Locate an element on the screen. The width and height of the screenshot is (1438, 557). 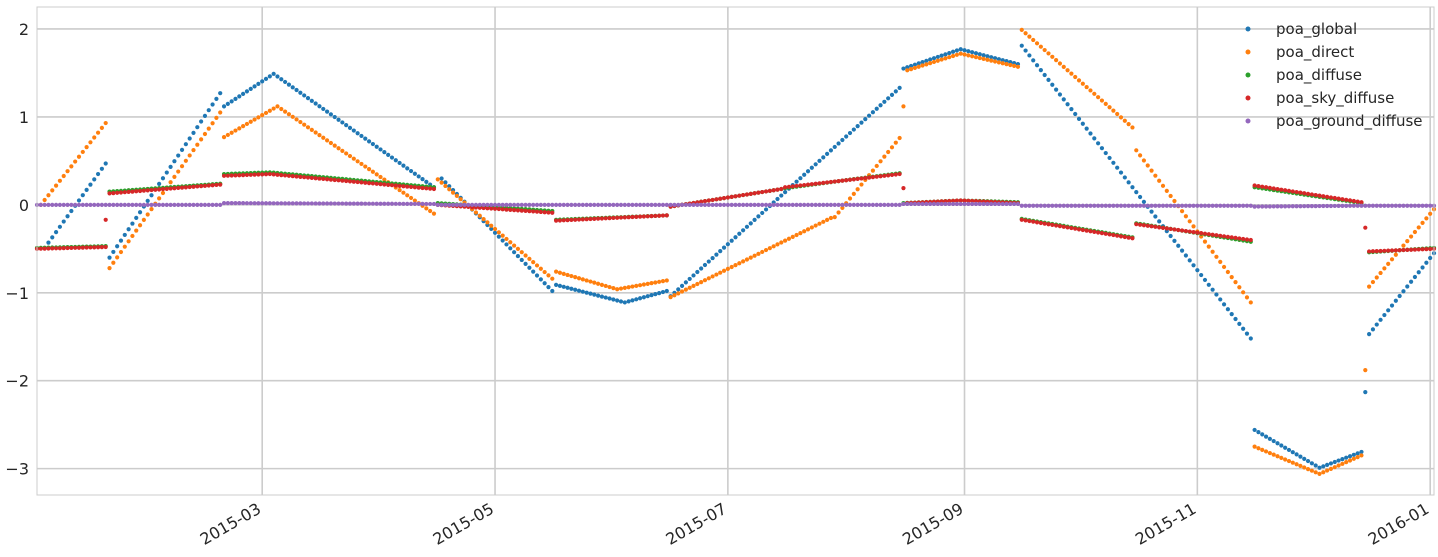
legend-label: poa_sky_diffuse is located at coordinates (1335, 98).